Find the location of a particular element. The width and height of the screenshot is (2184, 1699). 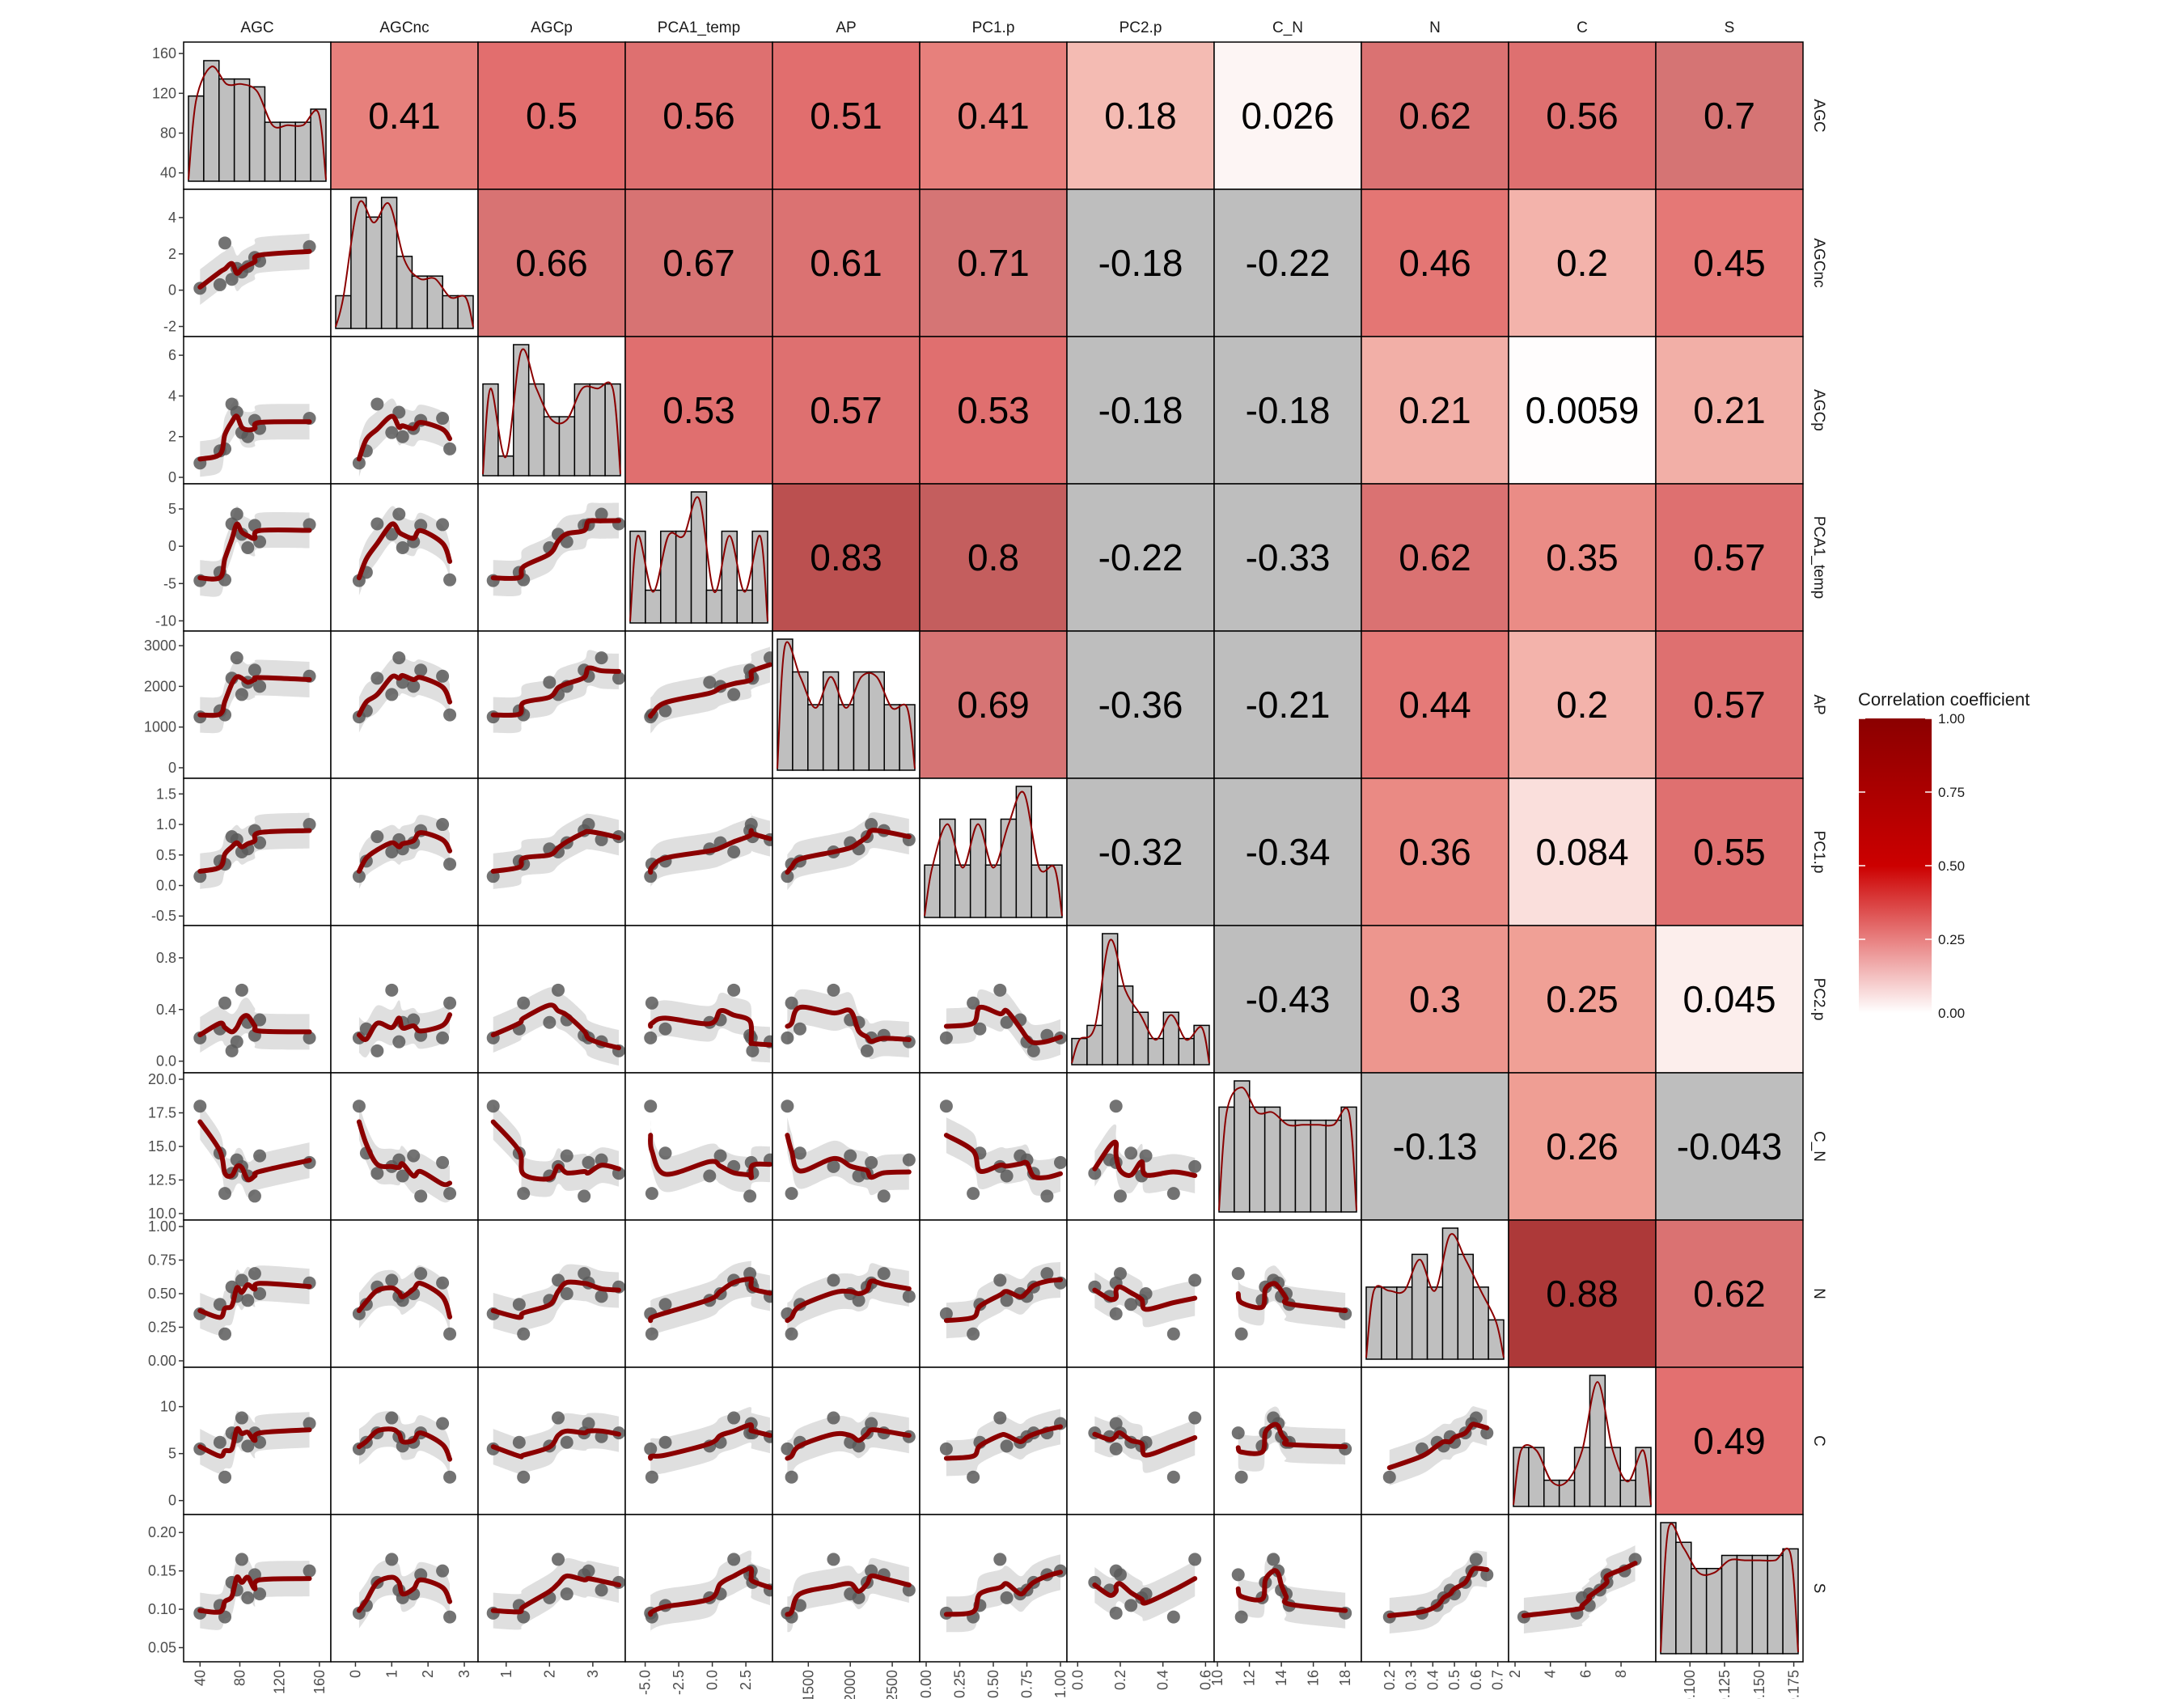

correlation-value: 0.83 is located at coordinates (846, 557).